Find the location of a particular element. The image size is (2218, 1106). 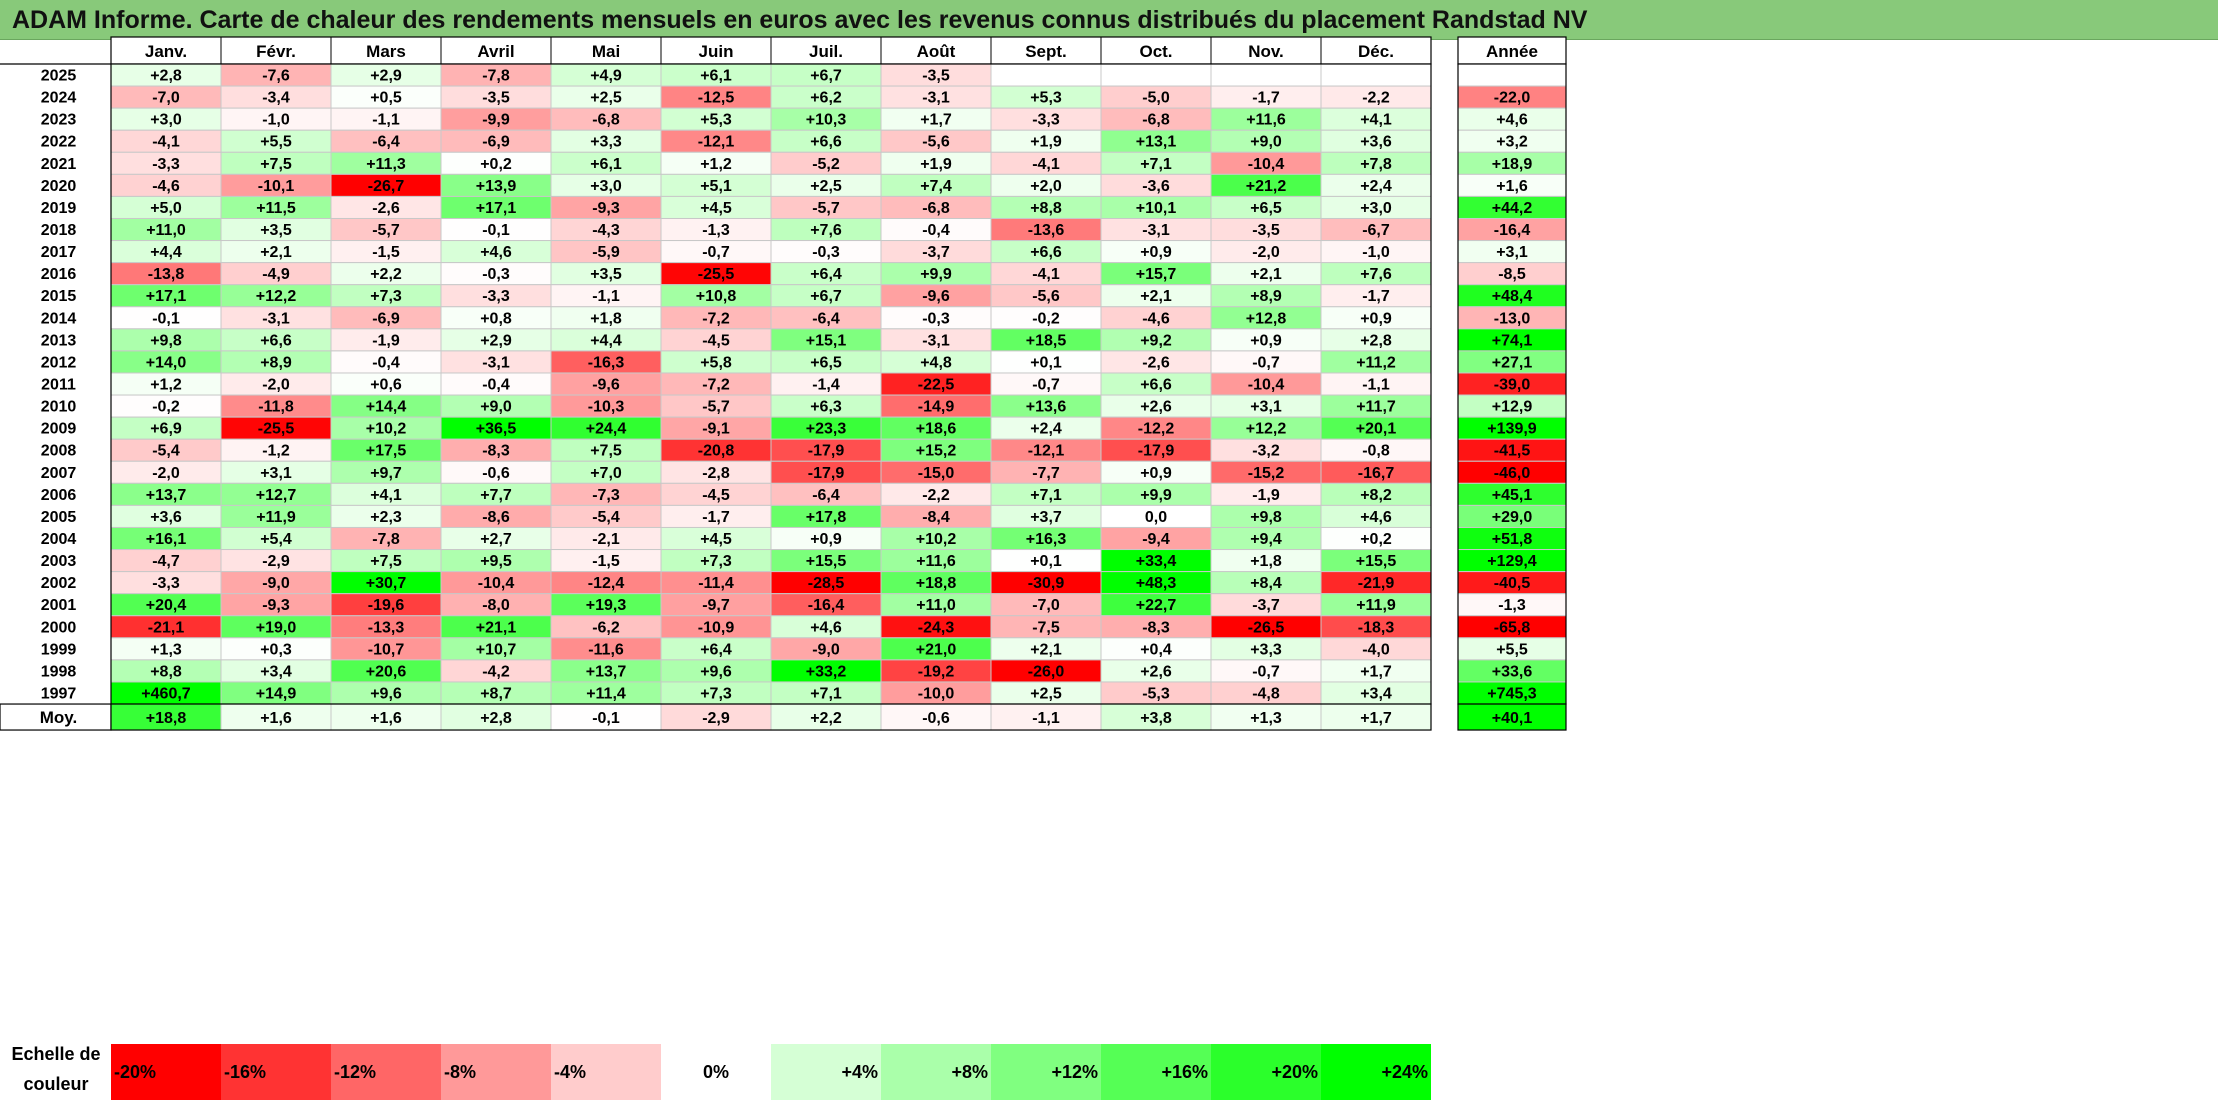

annual-value: +3,2 is located at coordinates (1512, 142).